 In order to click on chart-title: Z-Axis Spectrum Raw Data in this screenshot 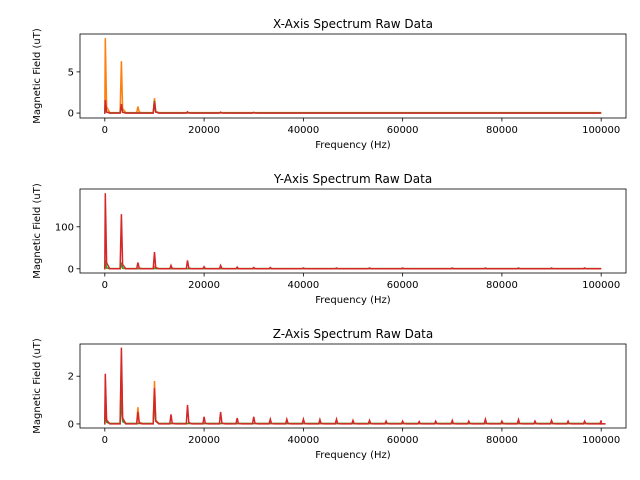, I will do `click(353, 334)`.